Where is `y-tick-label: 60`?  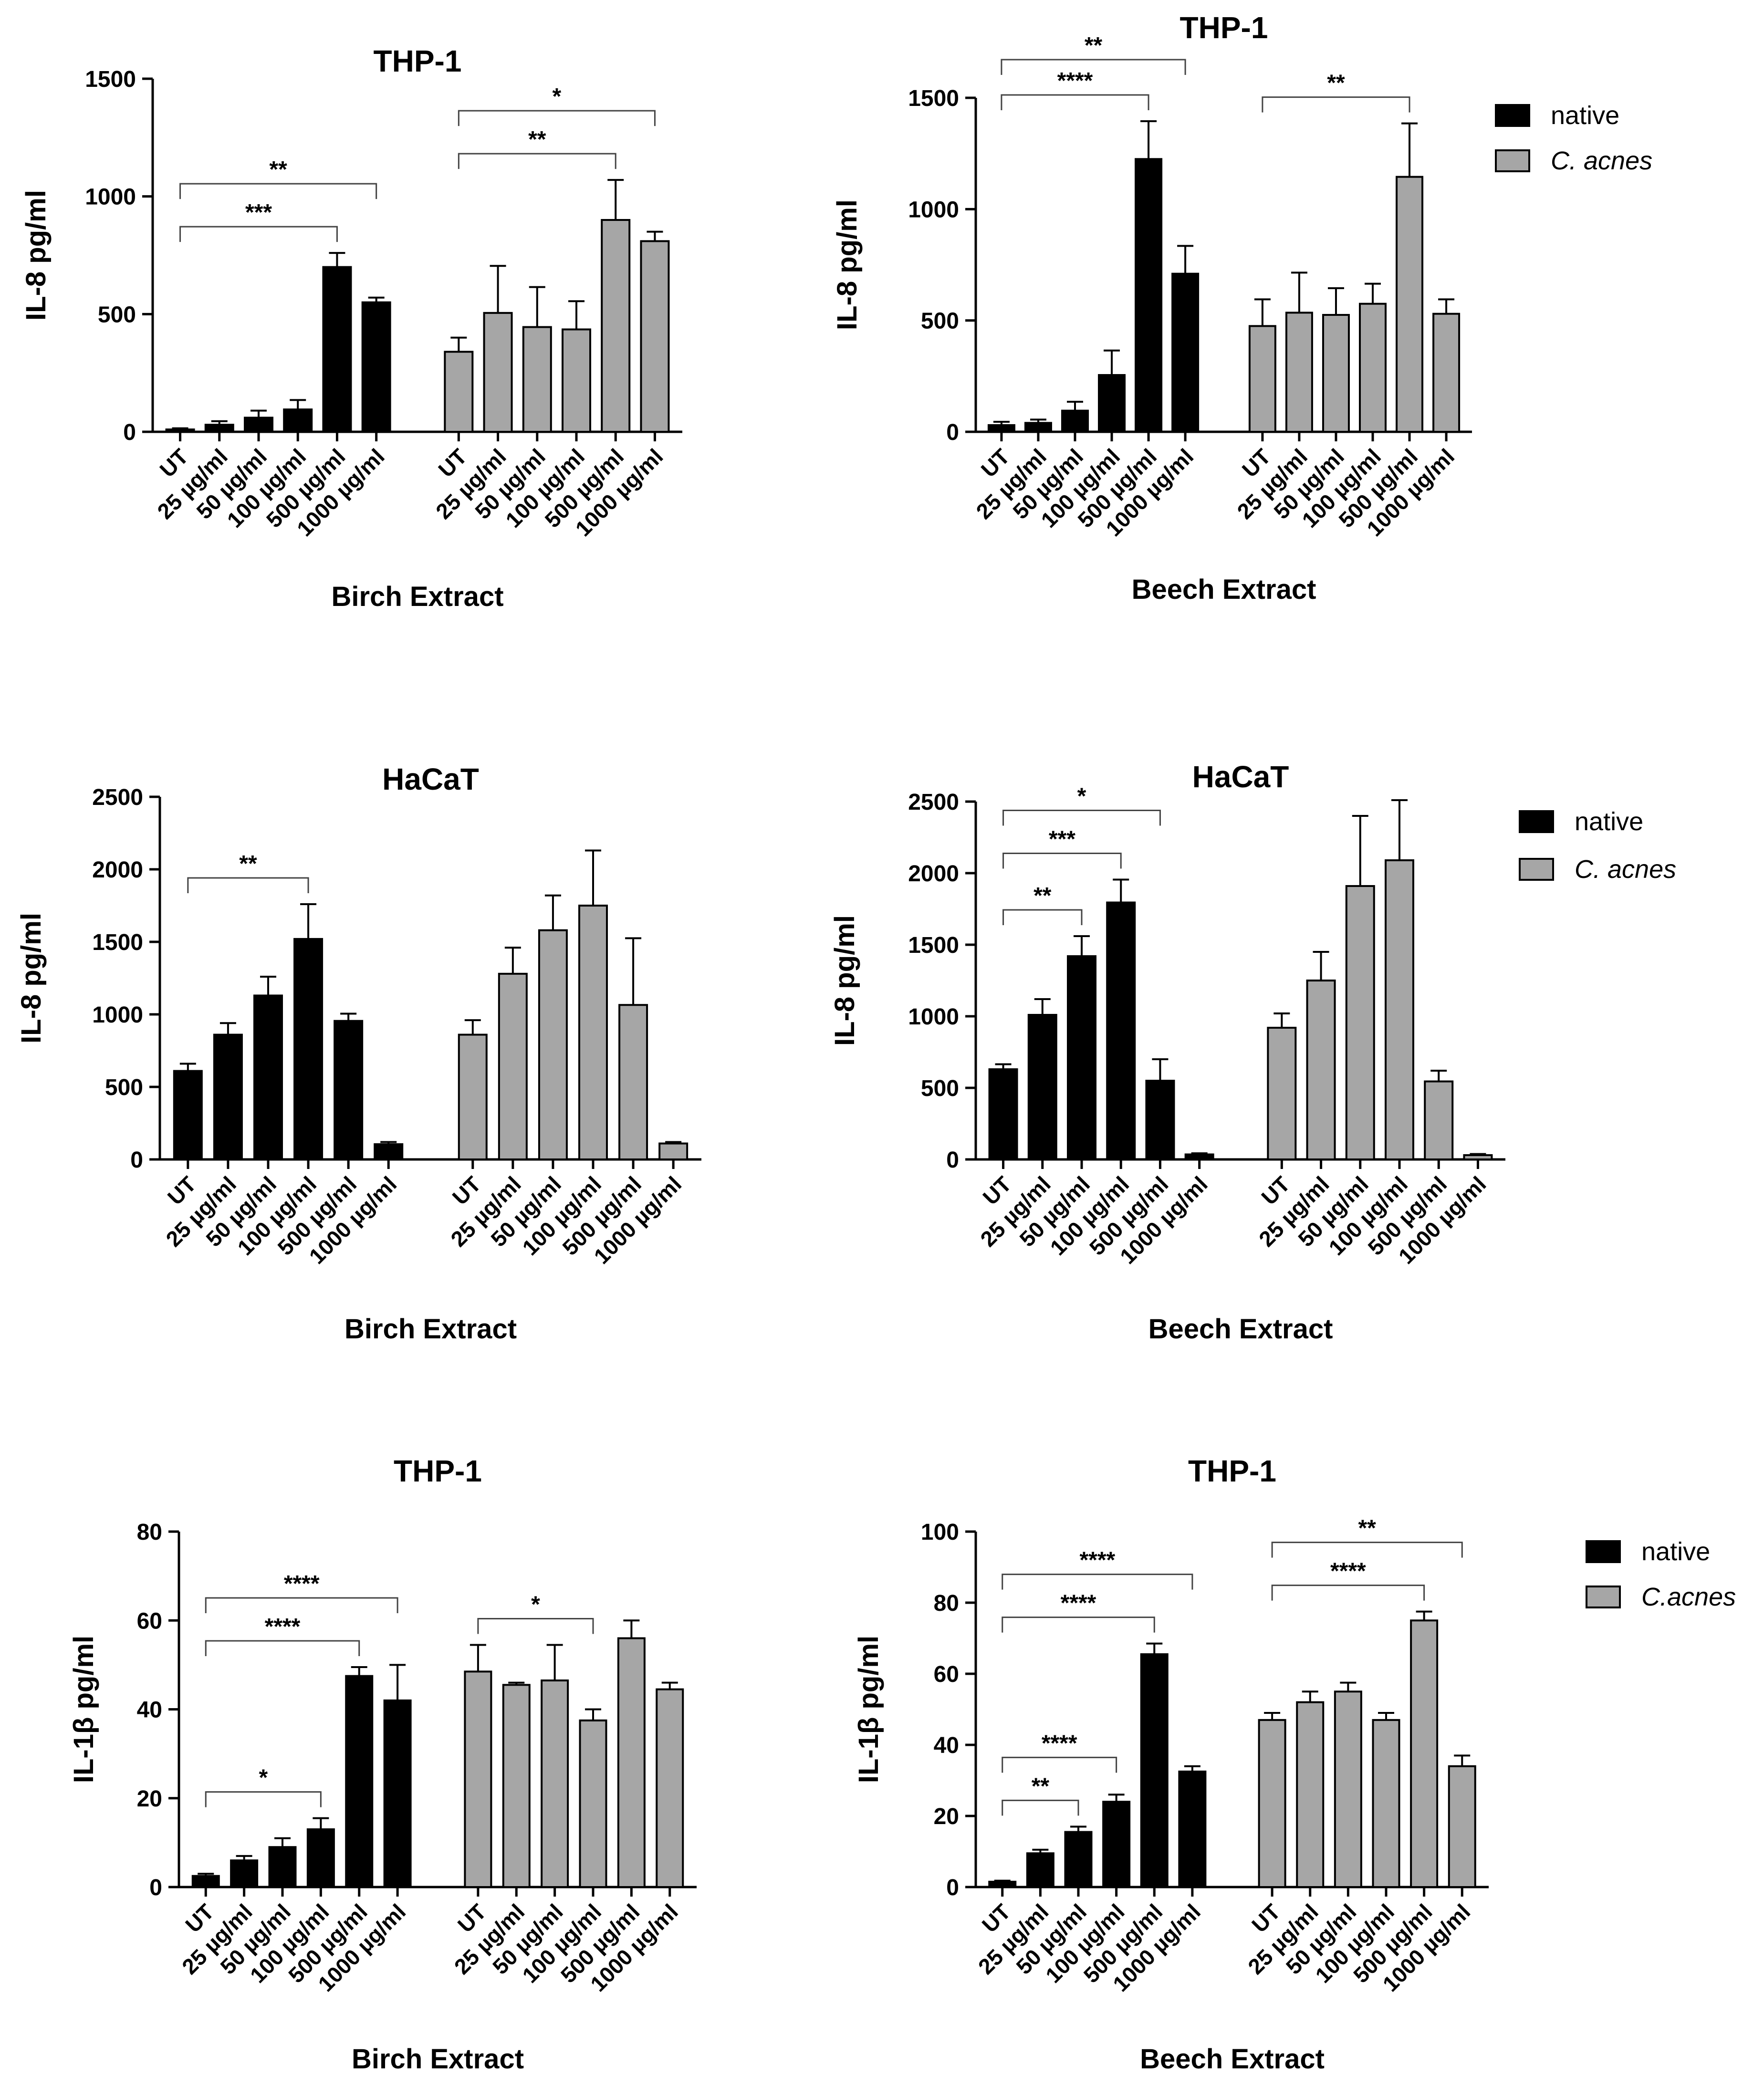 y-tick-label: 60 is located at coordinates (946, 1674).